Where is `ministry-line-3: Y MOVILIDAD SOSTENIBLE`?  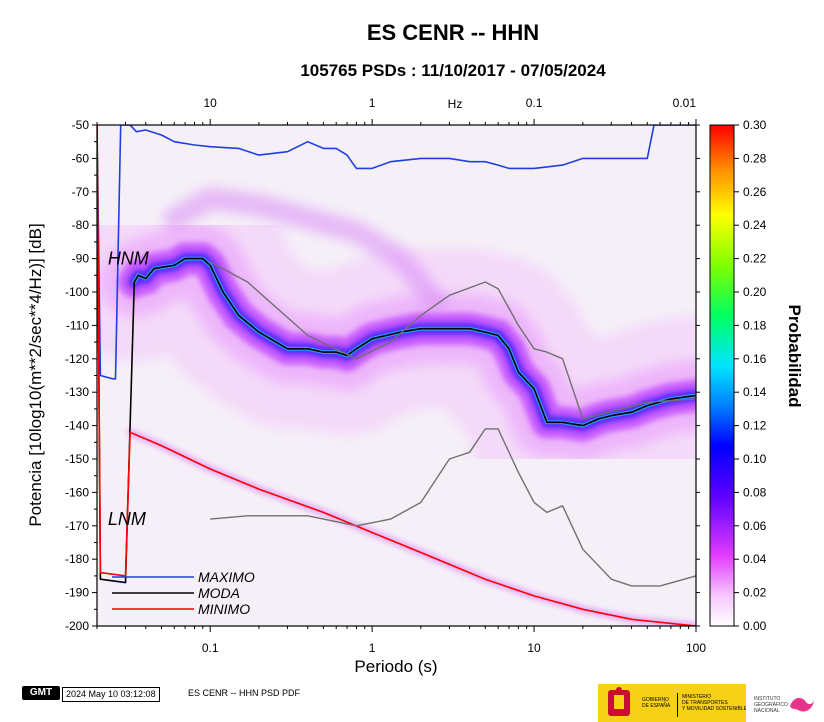 ministry-line-3: Y MOVILIDAD SOSTENIBLE is located at coordinates (714, 709).